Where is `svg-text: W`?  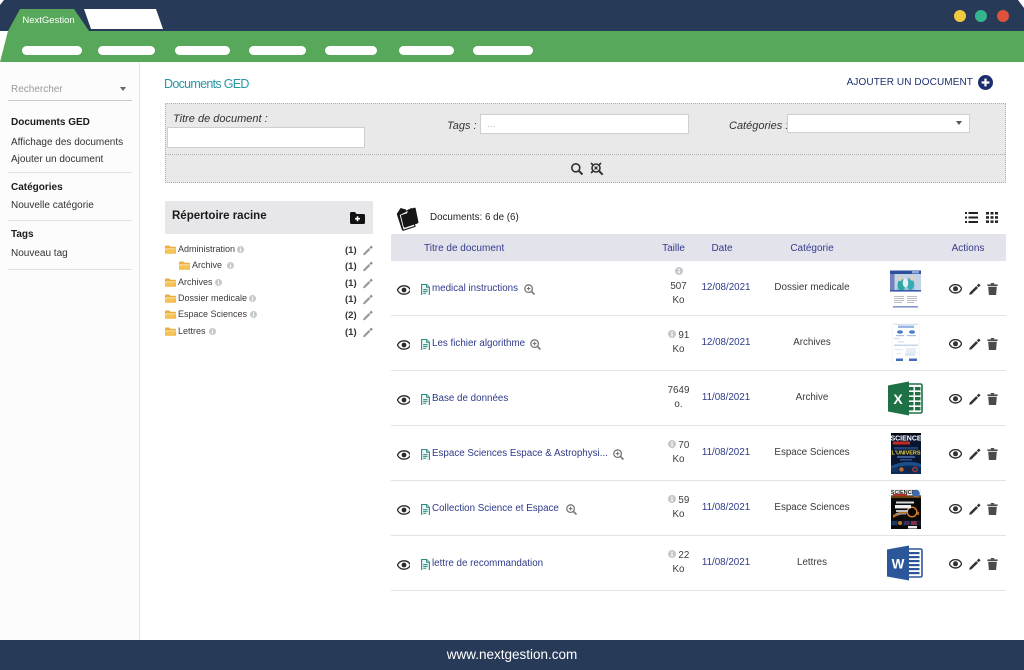
svg-text: W is located at coordinates (898, 564).